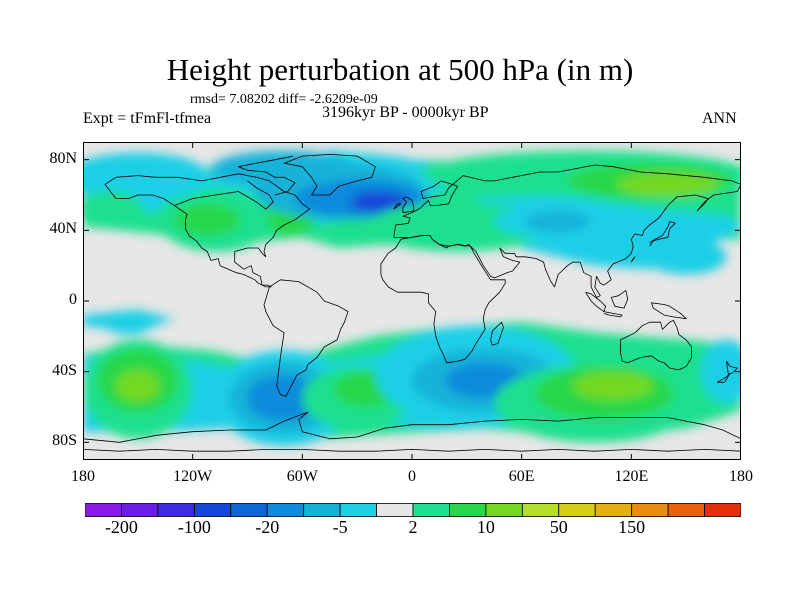 Image resolution: width=800 pixels, height=600 pixels. I want to click on y-tick-label-0: 80N, so click(63, 158).